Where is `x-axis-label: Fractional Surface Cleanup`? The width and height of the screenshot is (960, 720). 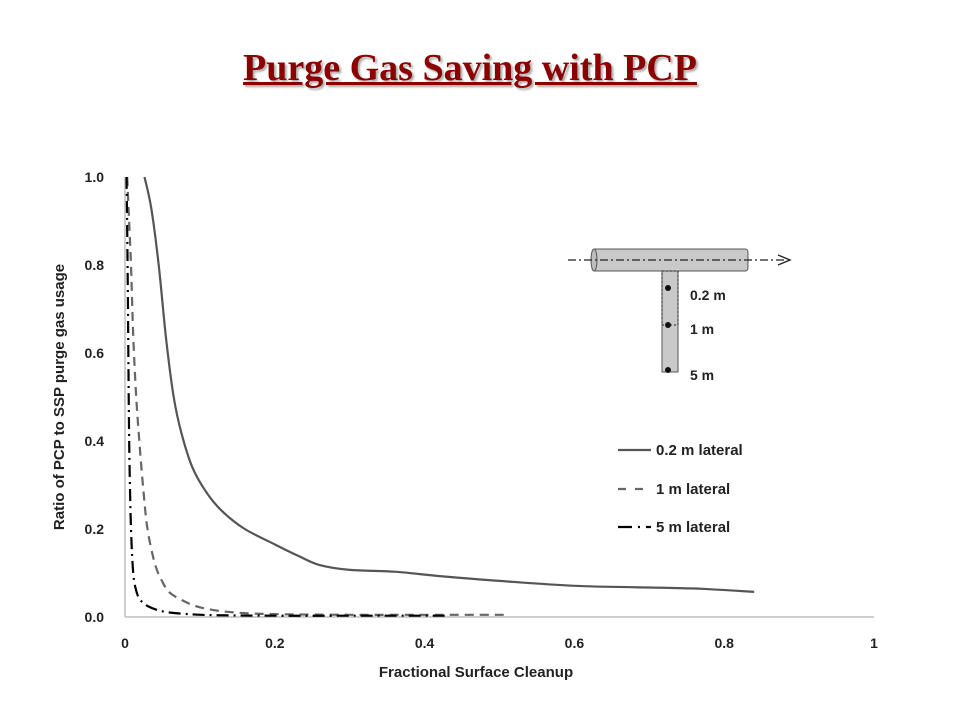 x-axis-label: Fractional Surface Cleanup is located at coordinates (476, 672).